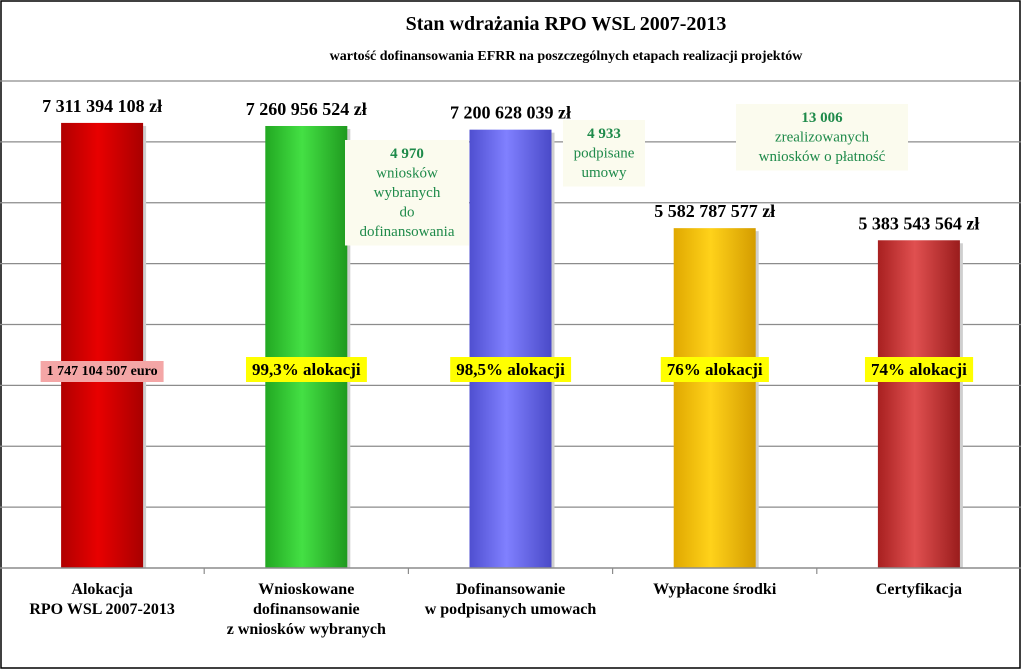 This screenshot has width=1021, height=669. I want to click on annotation-count: 13 006, so click(822, 118).